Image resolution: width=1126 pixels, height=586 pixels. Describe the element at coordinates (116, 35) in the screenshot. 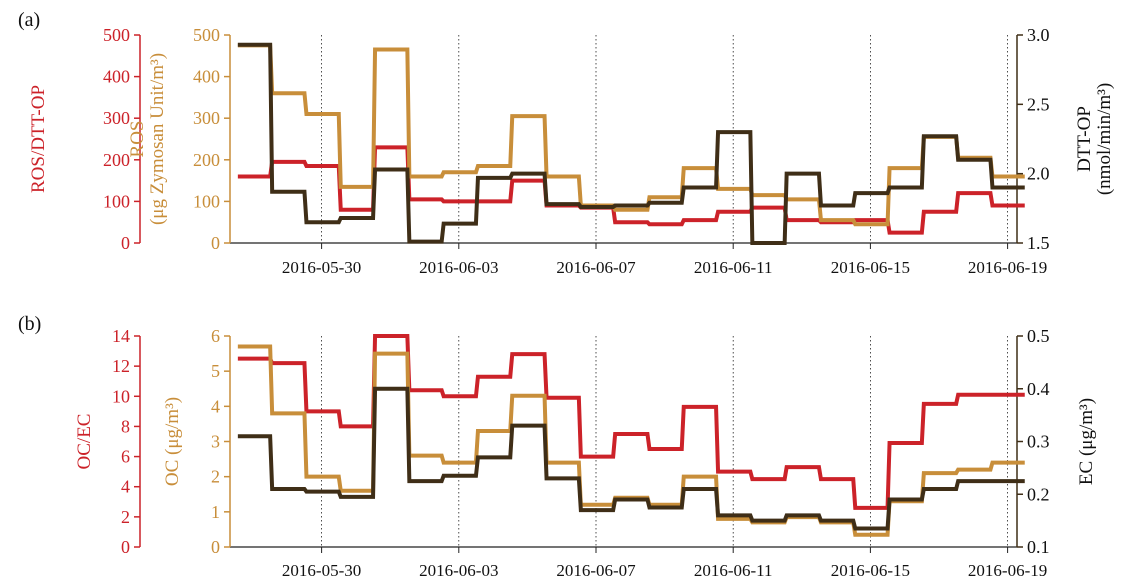

I see `left-outer-tick-label: 500` at that location.